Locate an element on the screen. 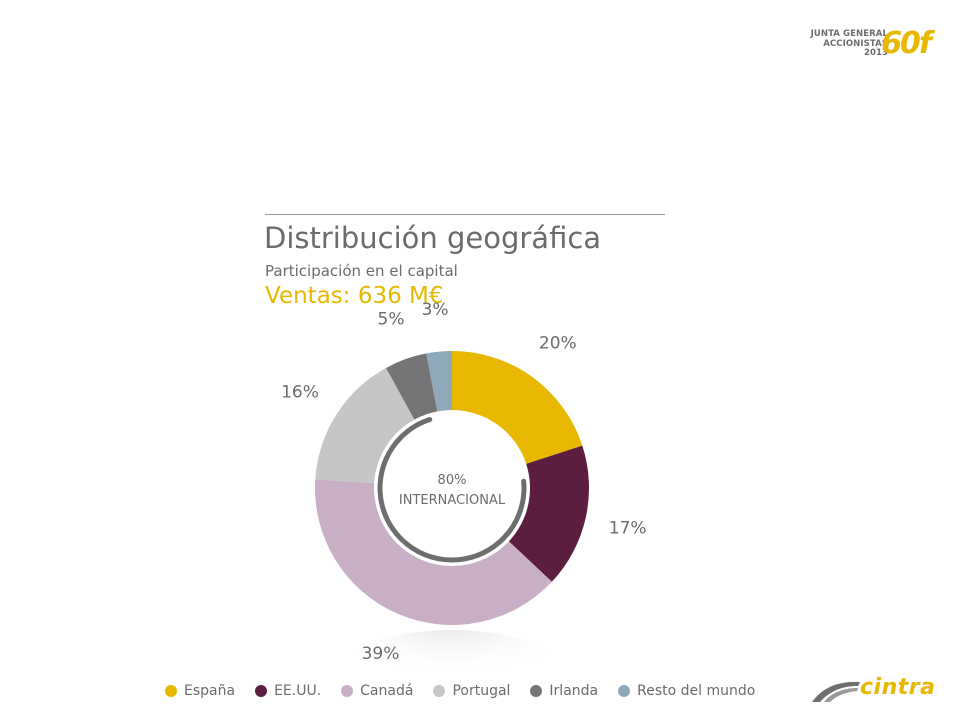 The width and height of the screenshot is (960, 720). page-title: Distribución geográfica is located at coordinates (433, 238).